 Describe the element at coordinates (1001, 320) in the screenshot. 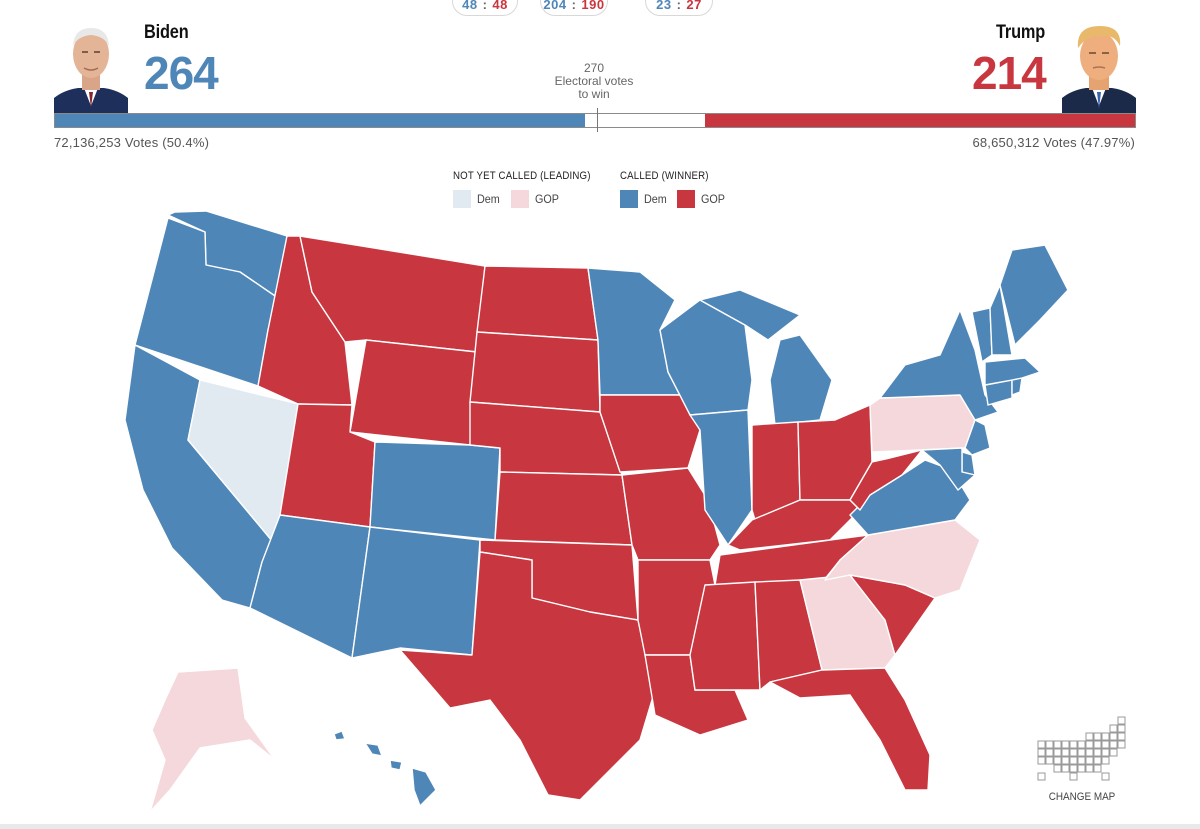

I see `state-NH` at that location.